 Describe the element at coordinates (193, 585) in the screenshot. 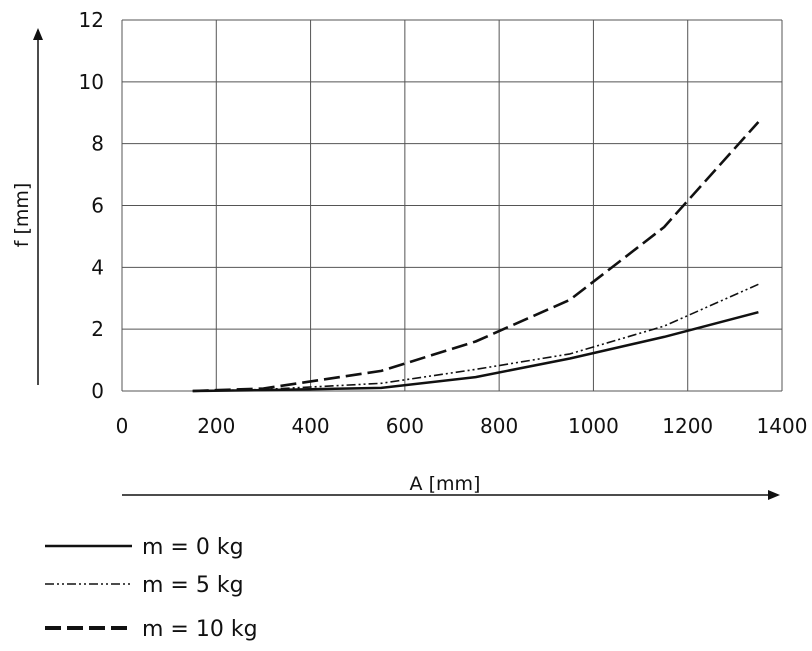

I see `legend-label-1: m = 5 kg` at that location.